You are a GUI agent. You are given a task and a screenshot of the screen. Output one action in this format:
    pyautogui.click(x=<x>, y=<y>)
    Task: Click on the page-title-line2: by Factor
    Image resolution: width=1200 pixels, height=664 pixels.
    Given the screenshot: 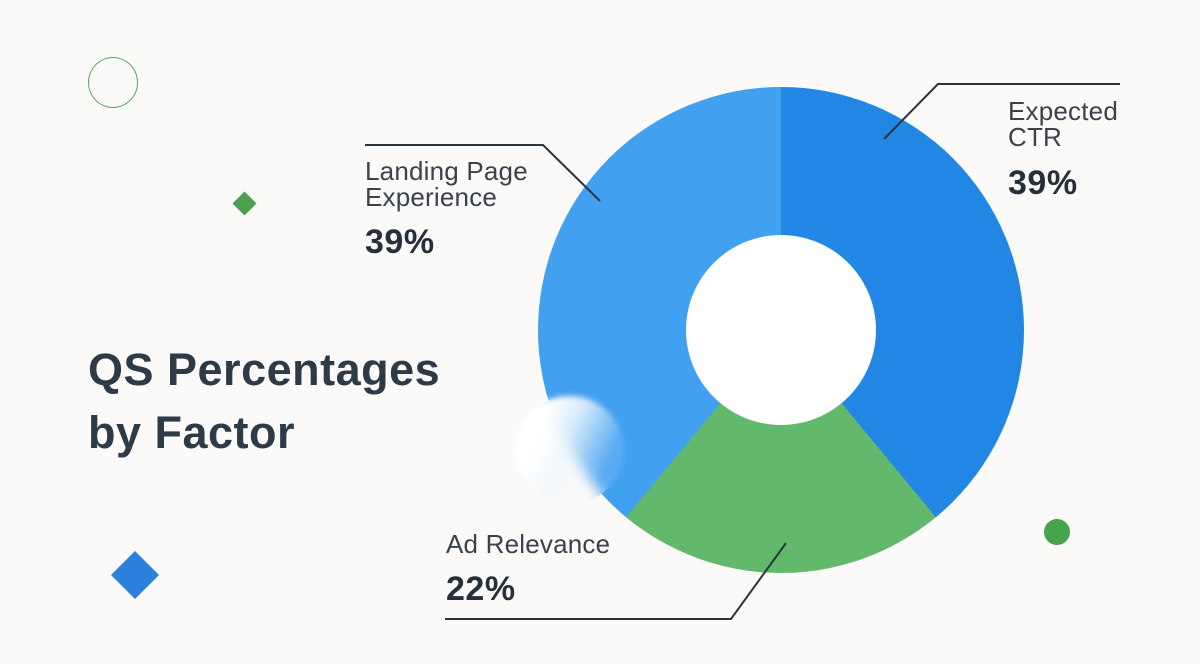 What is the action you would take?
    pyautogui.click(x=192, y=432)
    